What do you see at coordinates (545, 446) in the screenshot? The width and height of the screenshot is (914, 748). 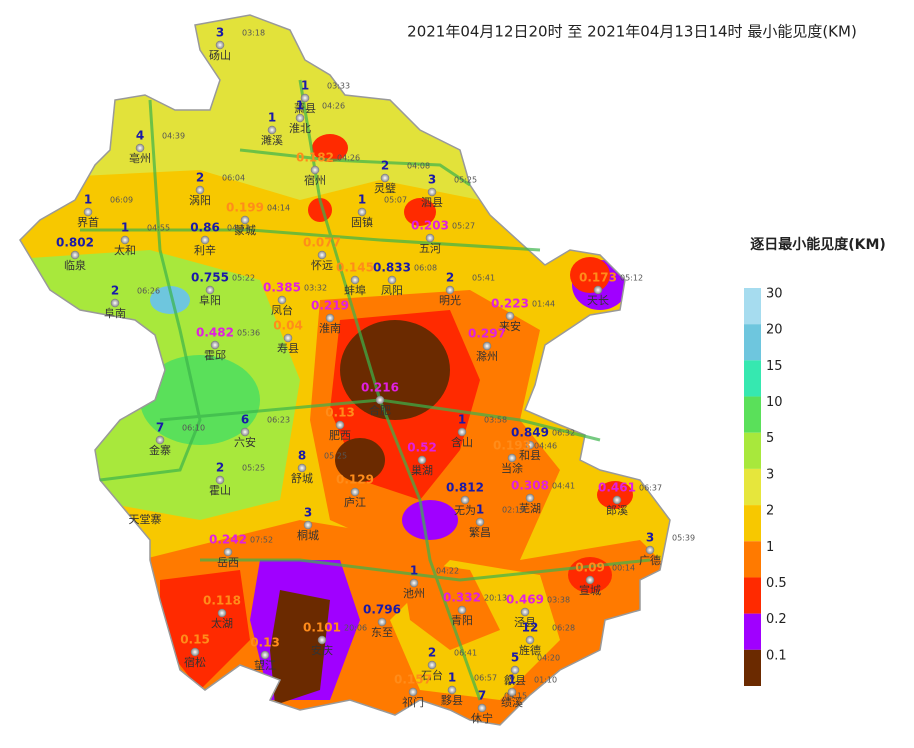 I see `station-time: 04:46` at bounding box center [545, 446].